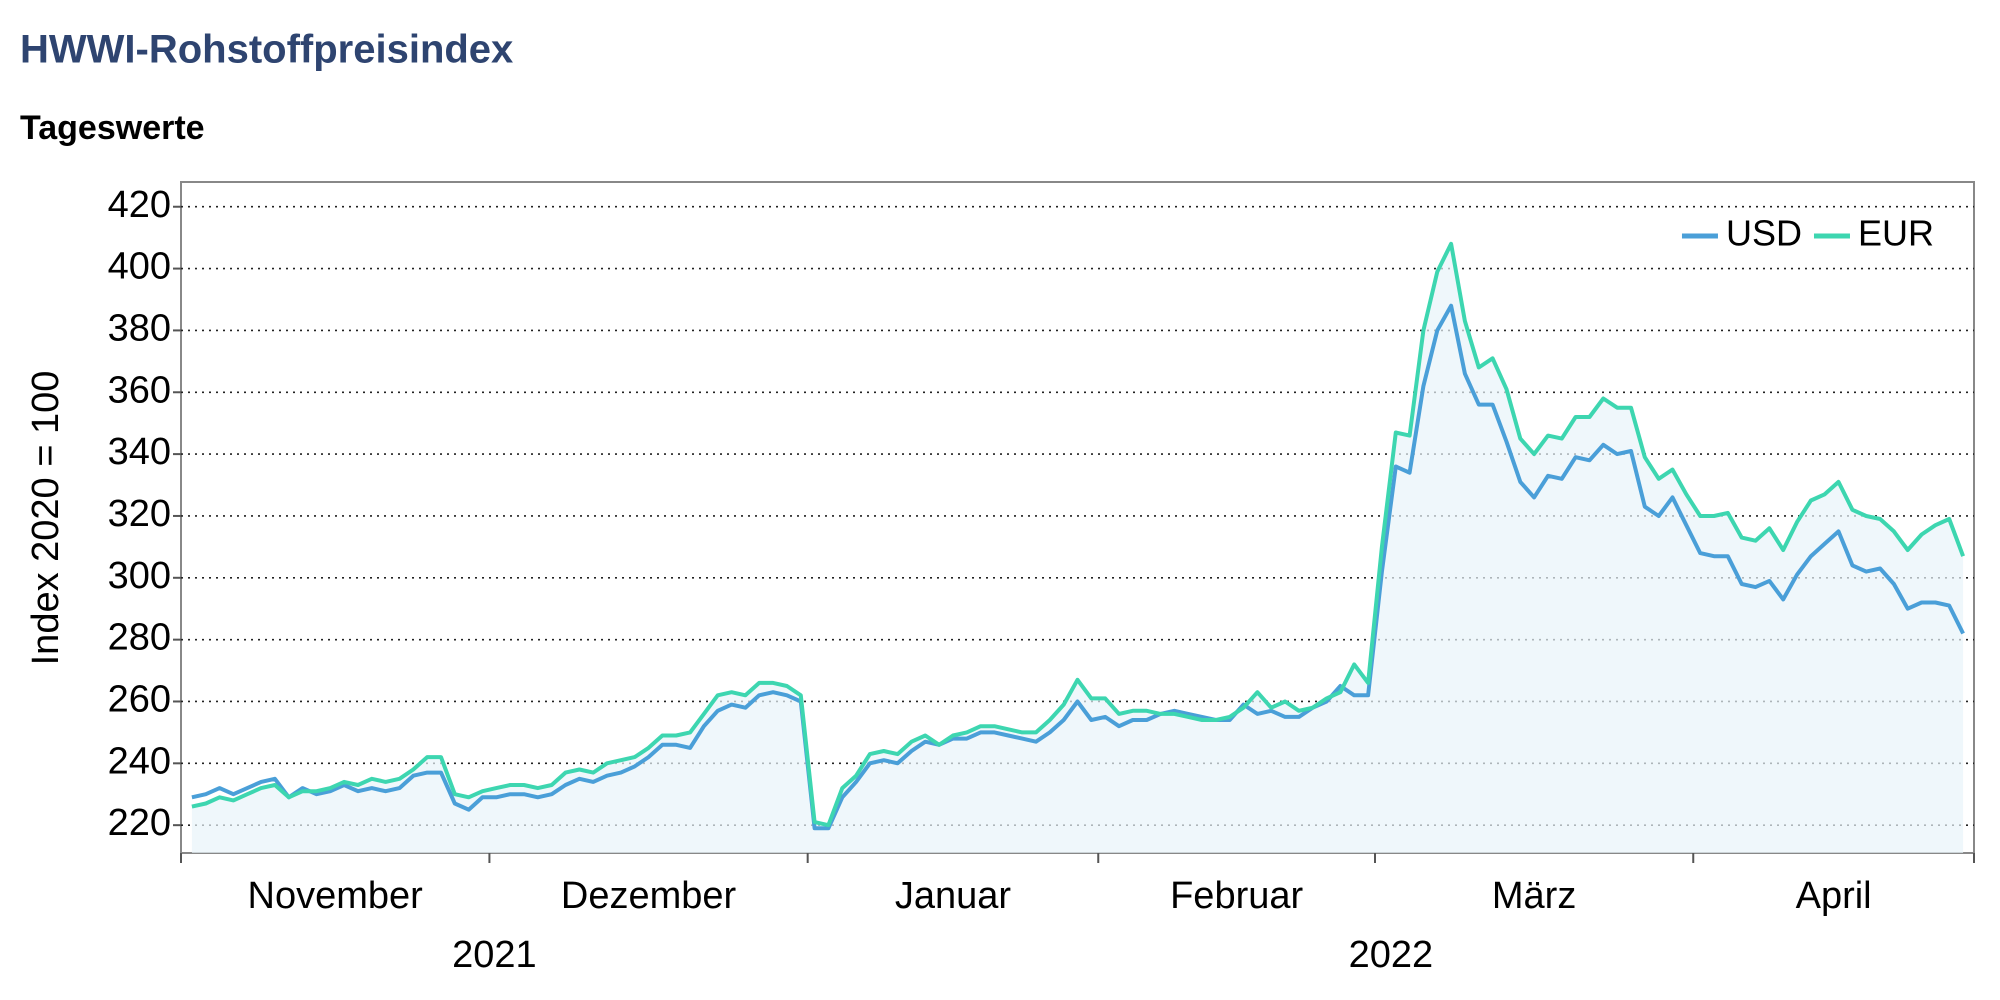  I want to click on x-group-label: 2021, so click(494, 955).